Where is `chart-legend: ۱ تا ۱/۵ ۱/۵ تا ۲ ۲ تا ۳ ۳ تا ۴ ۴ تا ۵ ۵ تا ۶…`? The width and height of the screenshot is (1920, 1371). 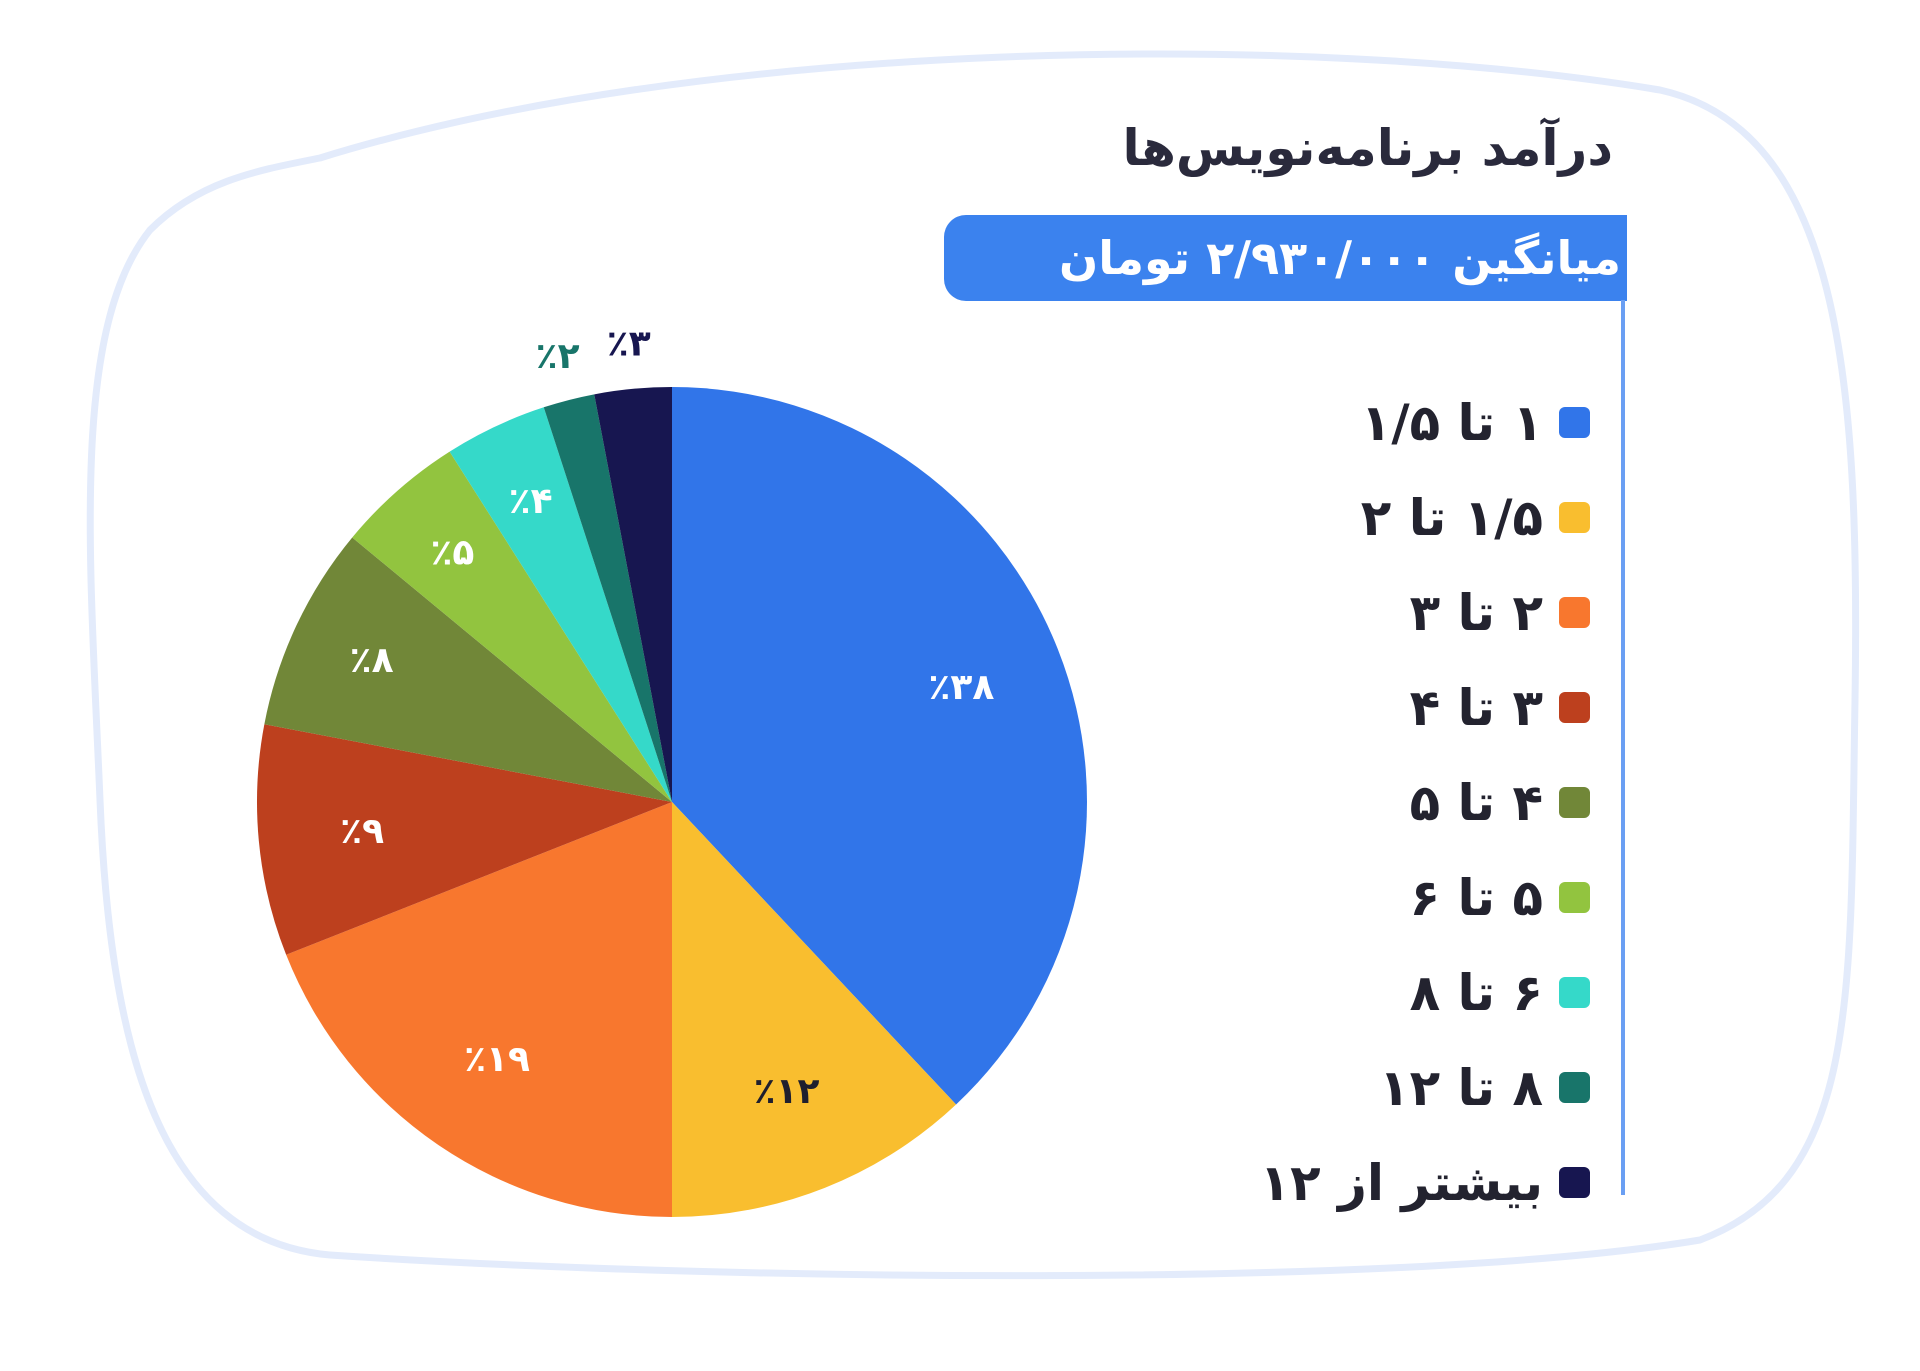
chart-legend: ۱ تا ۱/۵ ۱/۵ تا ۲ ۲ تا ۳ ۳ تا ۴ ۴ تا ۵ ۵ تا ۶… is located at coordinates (1425, 802).